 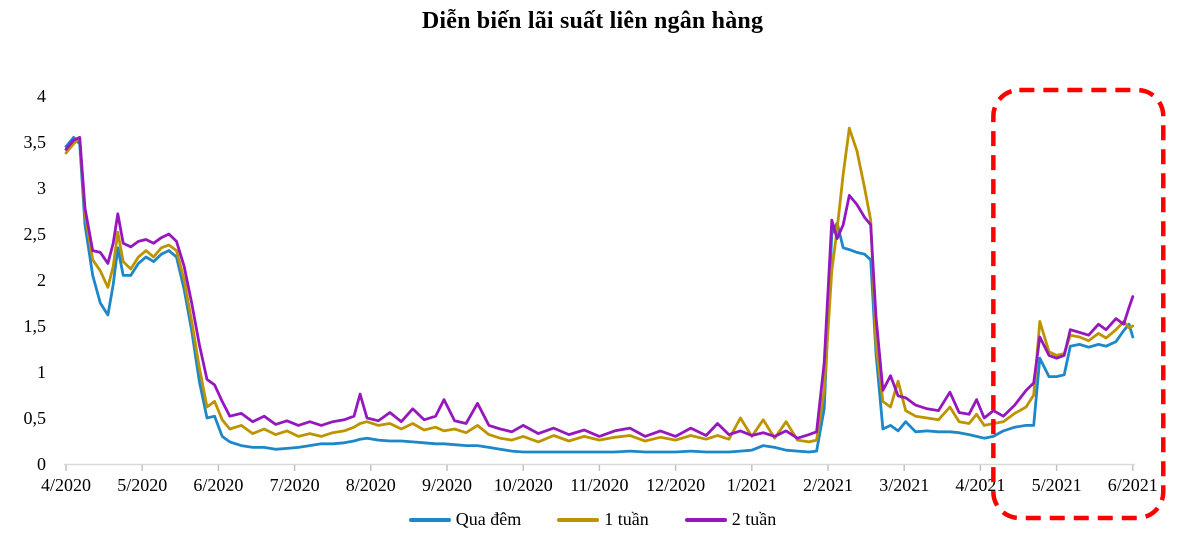 What do you see at coordinates (488, 519) in the screenshot?
I see `legend-label-overnight: Qua đêm` at bounding box center [488, 519].